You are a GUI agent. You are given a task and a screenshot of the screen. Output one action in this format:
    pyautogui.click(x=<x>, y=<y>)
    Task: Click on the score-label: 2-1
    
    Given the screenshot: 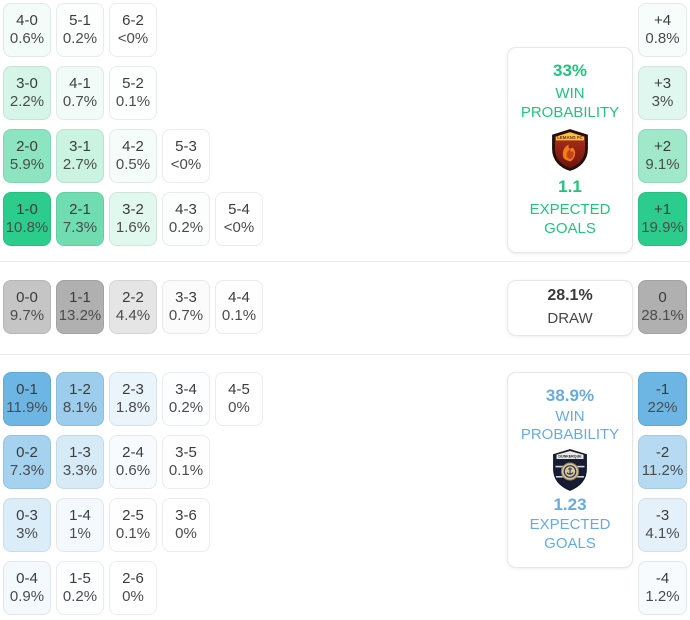 What is the action you would take?
    pyautogui.click(x=80, y=209)
    